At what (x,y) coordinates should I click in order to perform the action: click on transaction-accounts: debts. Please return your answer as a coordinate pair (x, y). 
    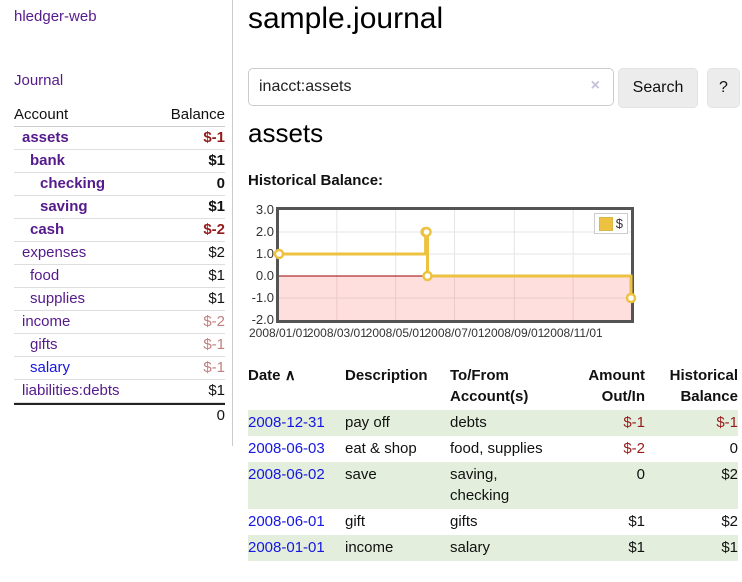
    Looking at the image, I should click on (507, 423).